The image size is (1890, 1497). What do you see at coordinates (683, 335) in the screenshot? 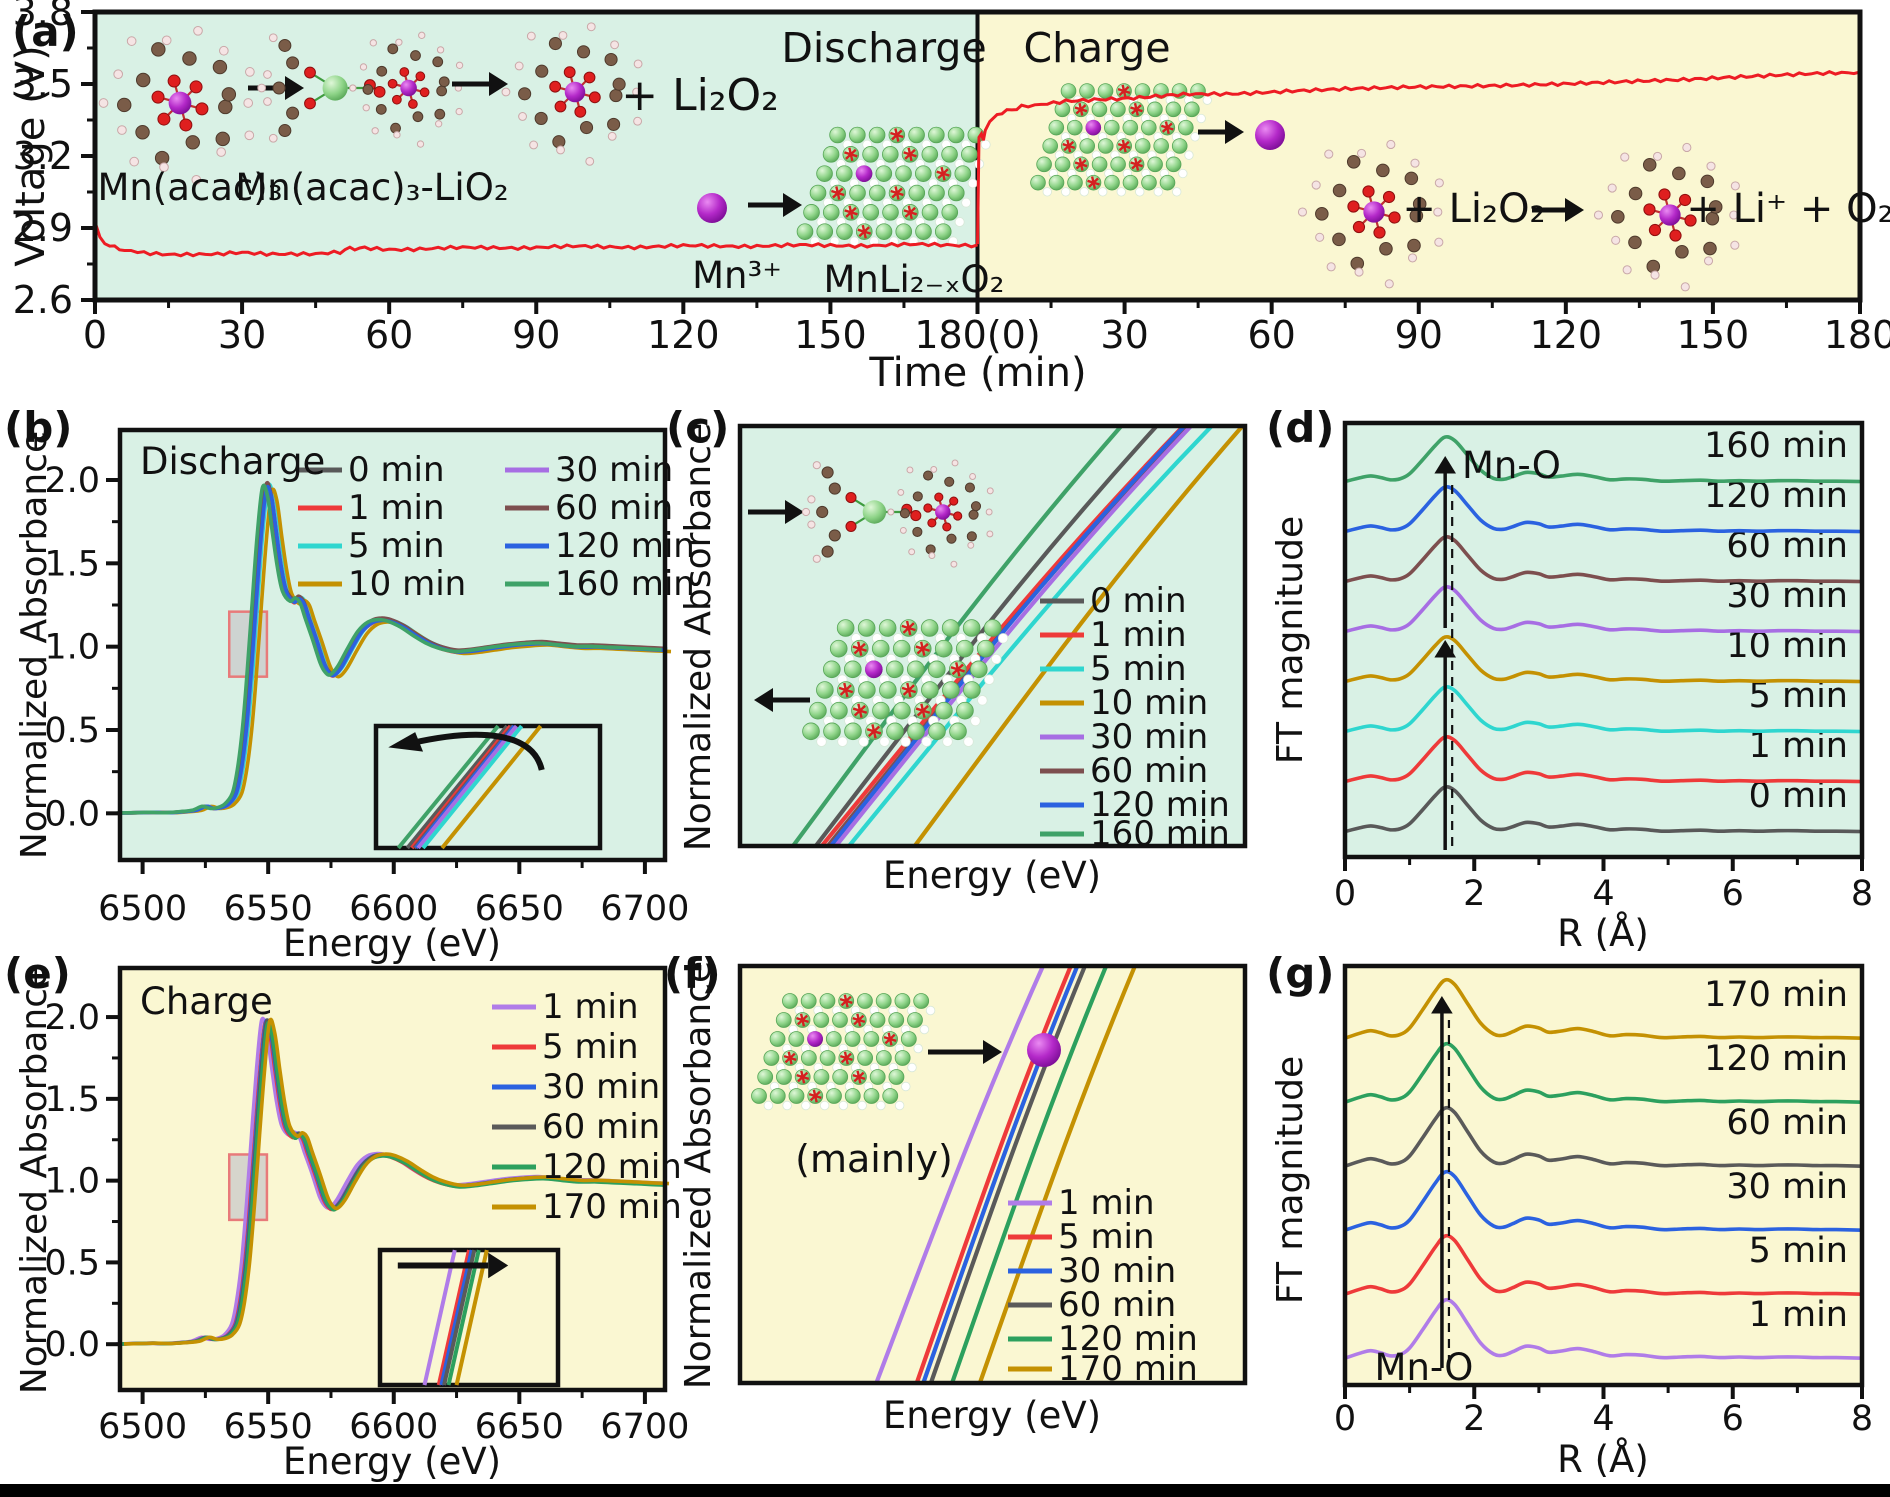
I see `x-tick-label: 120` at bounding box center [683, 335].